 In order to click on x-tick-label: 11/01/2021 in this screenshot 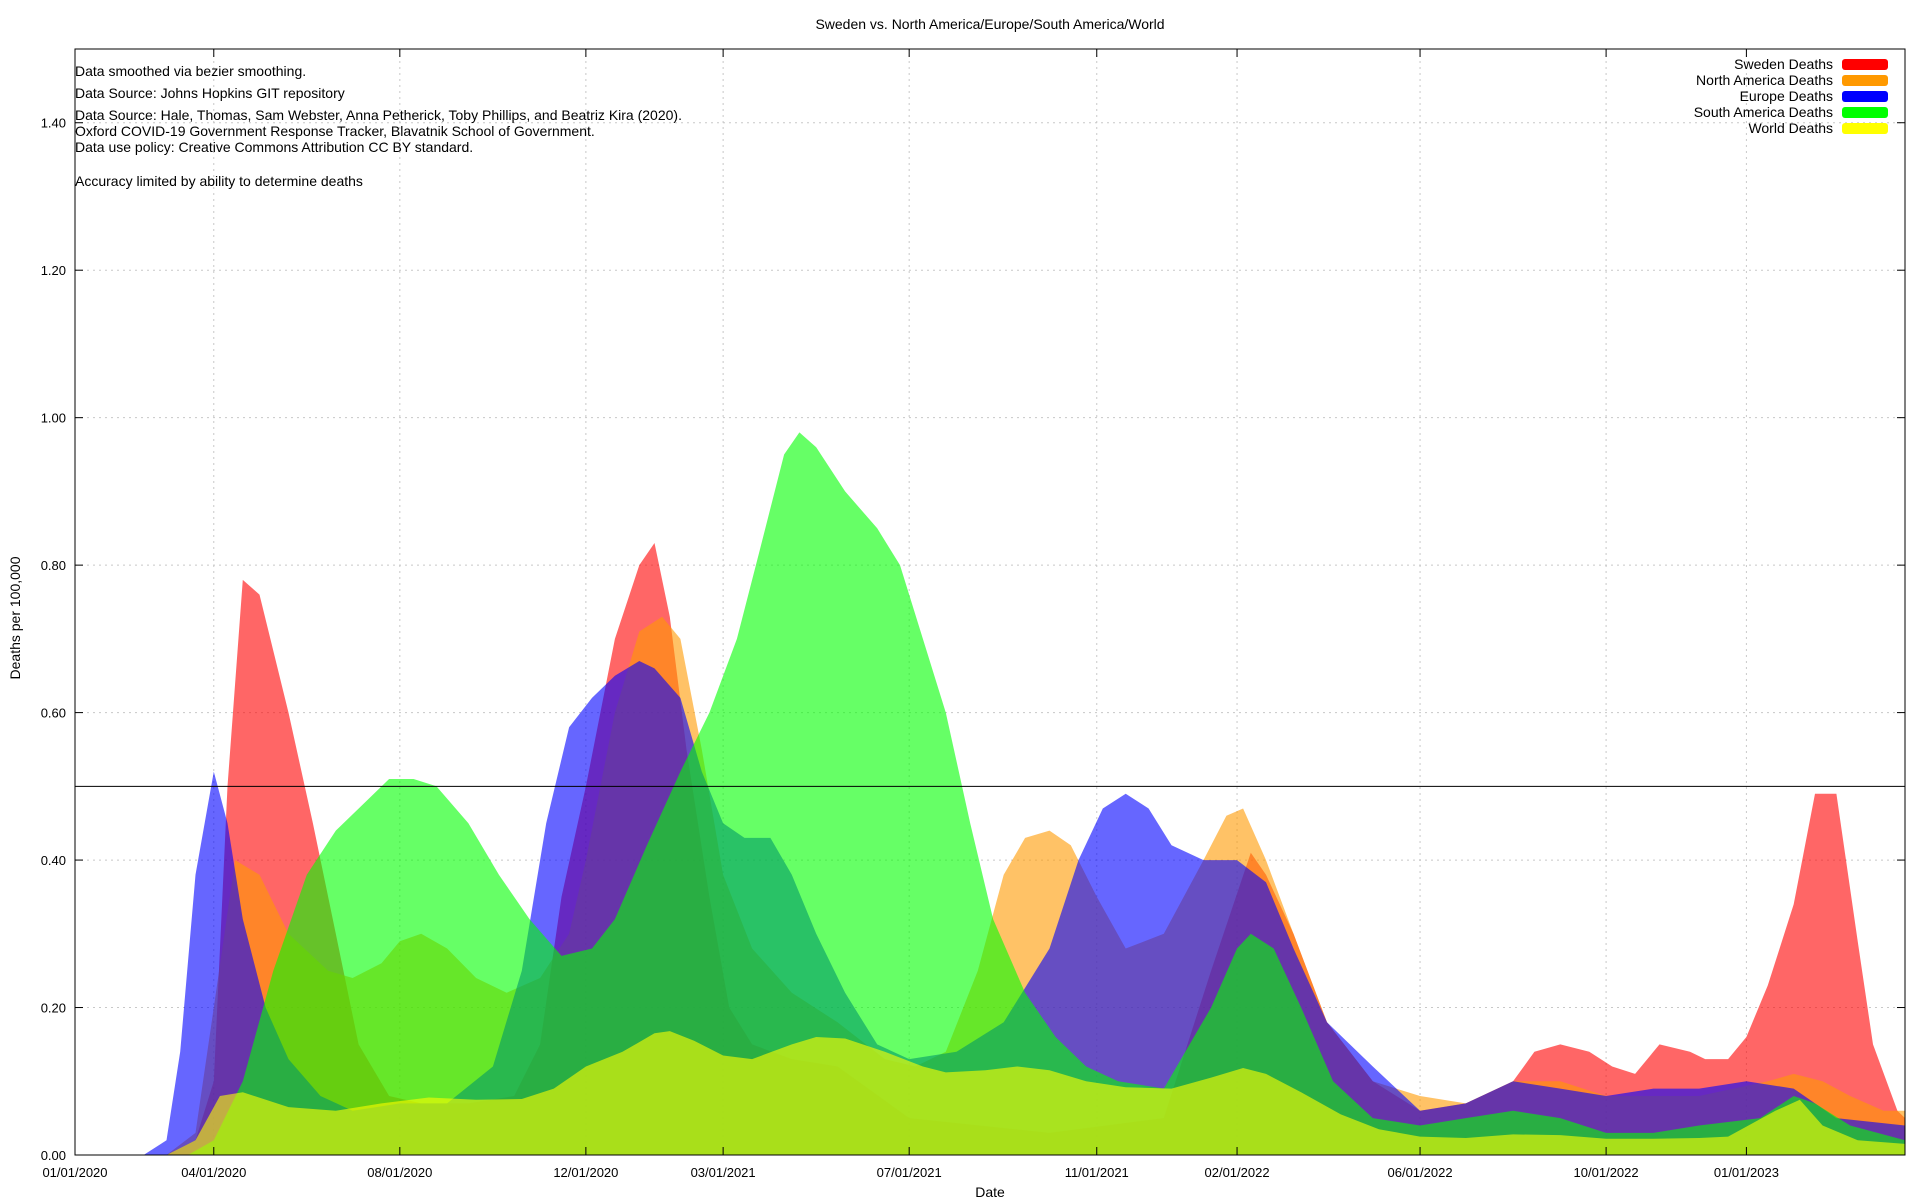, I will do `click(1097, 1172)`.